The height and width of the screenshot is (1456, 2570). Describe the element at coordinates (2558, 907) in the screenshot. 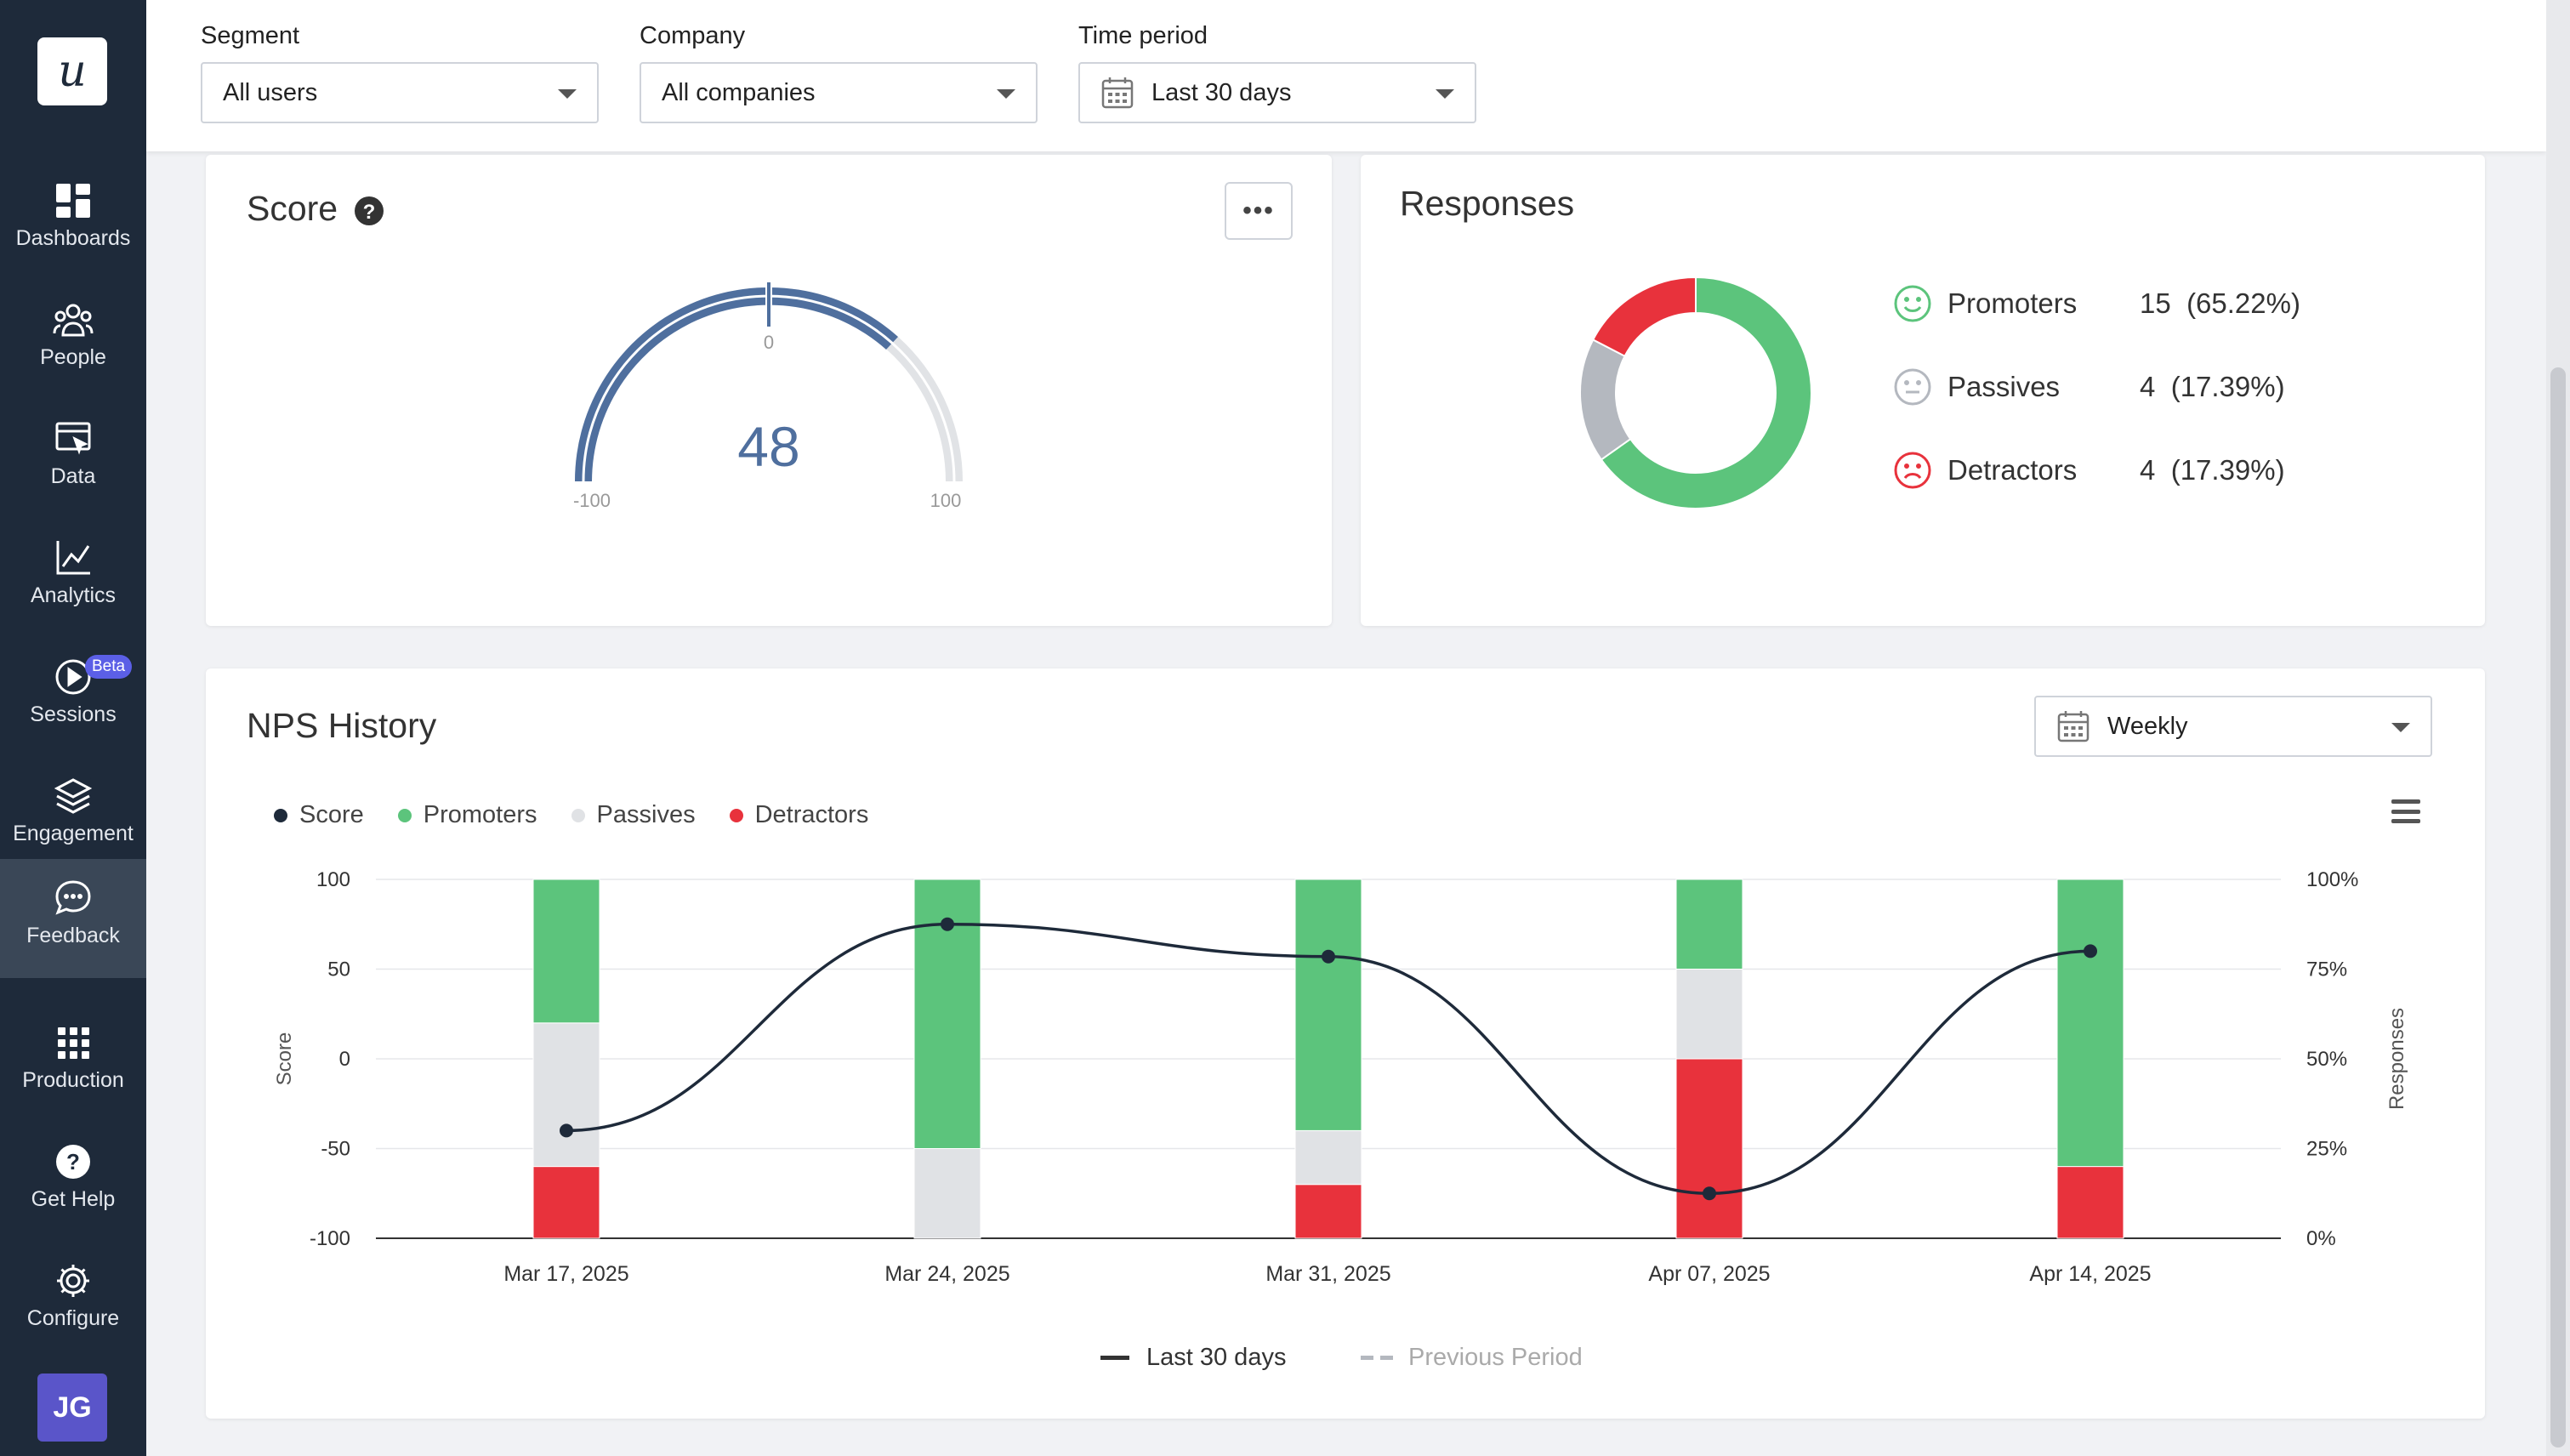

I see `scrollbar-thumb` at that location.